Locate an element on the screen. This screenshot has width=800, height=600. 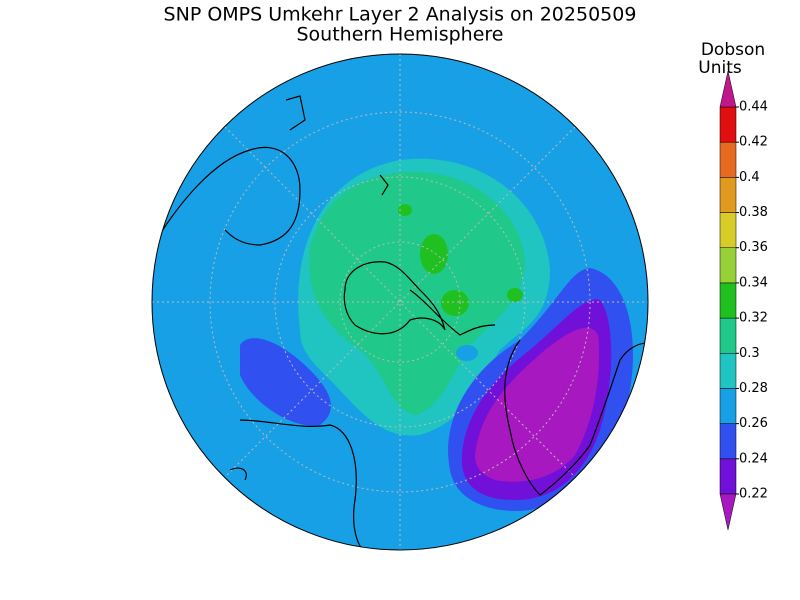
colorbar-label: Units is located at coordinates (720, 68).